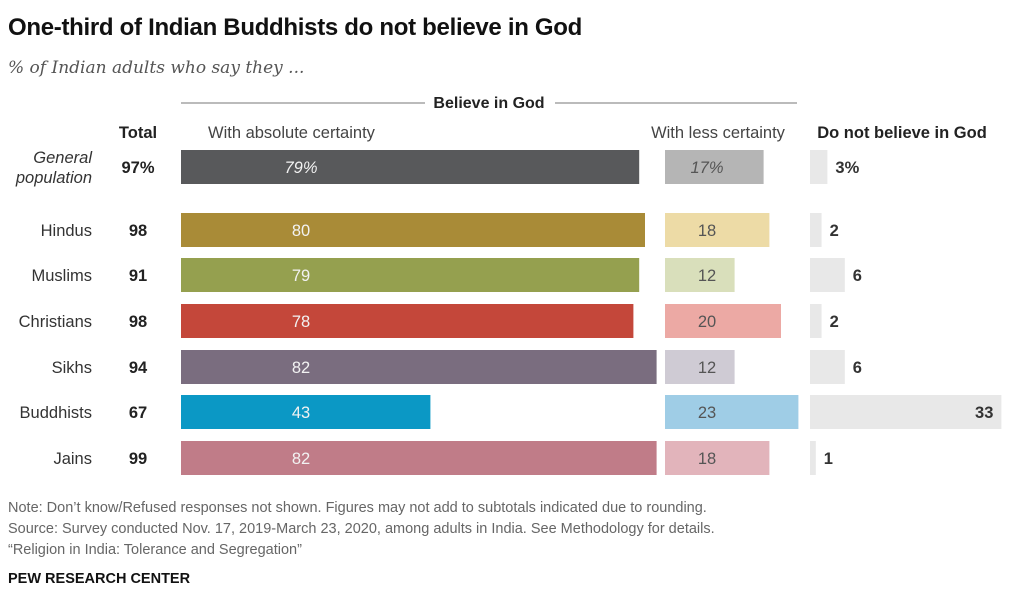 Image resolution: width=1024 pixels, height=602 pixels. What do you see at coordinates (828, 459) in the screenshot?
I see `label-not: 1` at bounding box center [828, 459].